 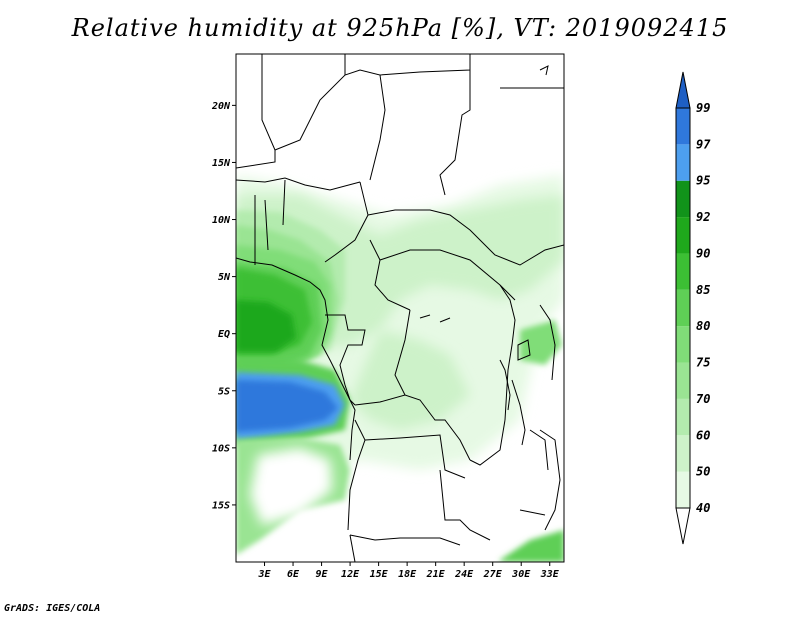 I want to click on colorbar-min-triangle, so click(x=683, y=526).